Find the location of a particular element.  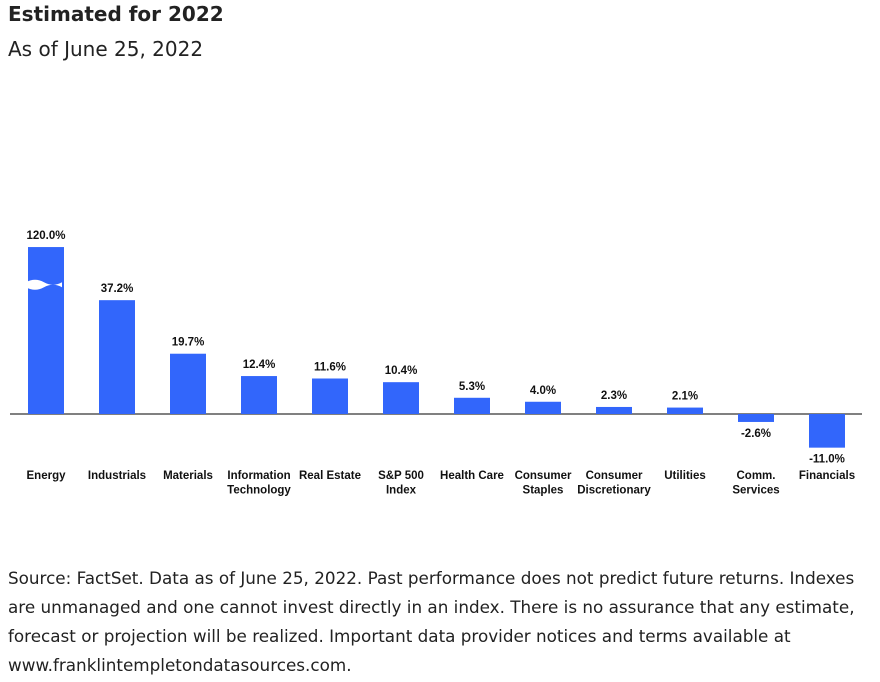

x-tick-label: Industrials is located at coordinates (117, 476).